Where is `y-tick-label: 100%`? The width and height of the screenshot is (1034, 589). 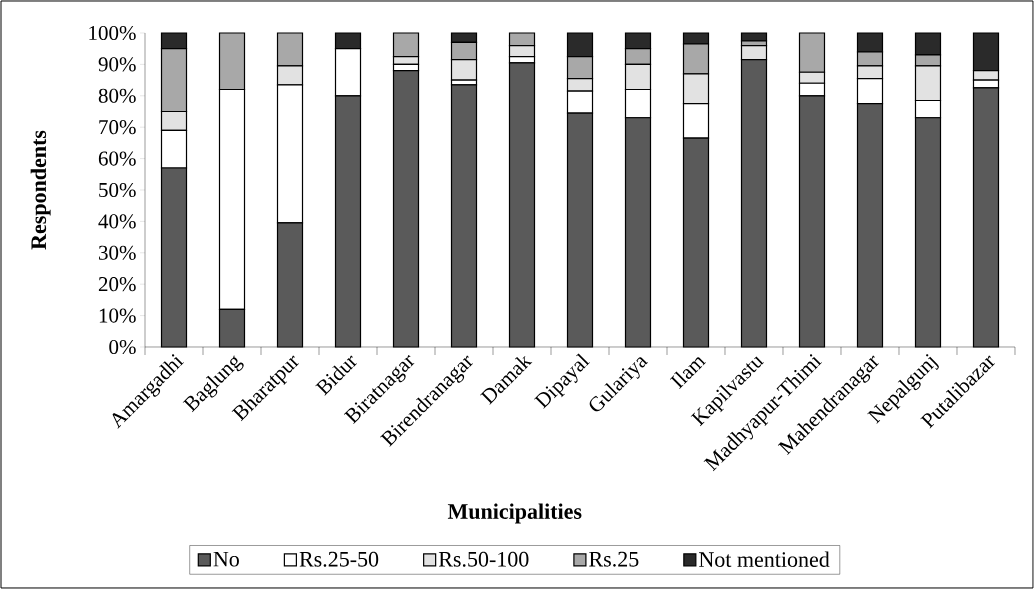 y-tick-label: 100% is located at coordinates (112, 33).